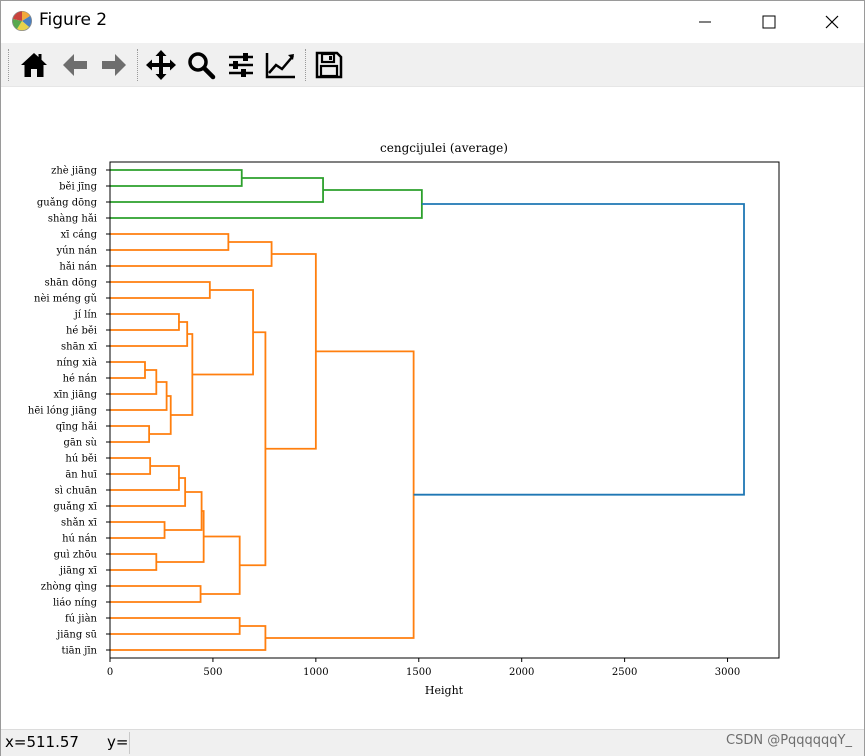  I want to click on pan-button, so click(161, 65).